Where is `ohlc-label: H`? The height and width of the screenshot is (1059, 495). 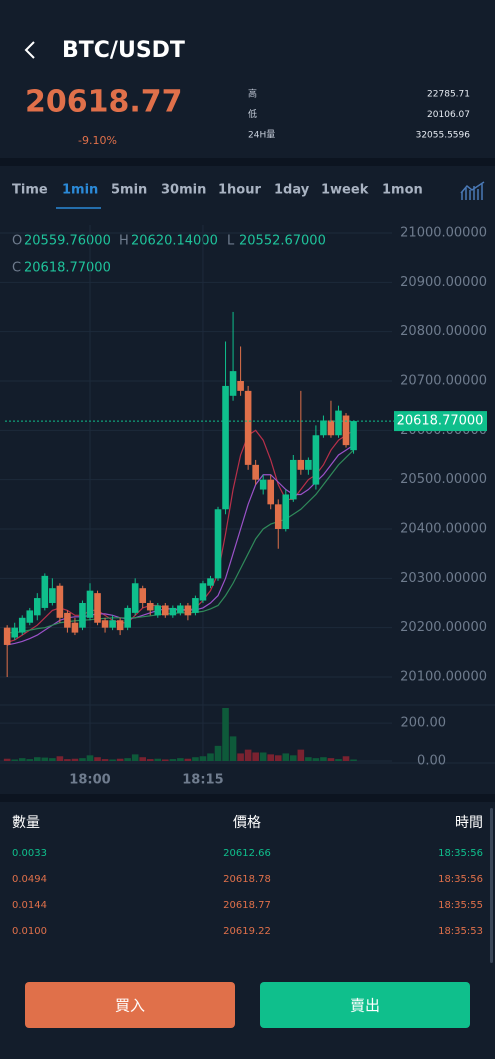 ohlc-label: H is located at coordinates (124, 241).